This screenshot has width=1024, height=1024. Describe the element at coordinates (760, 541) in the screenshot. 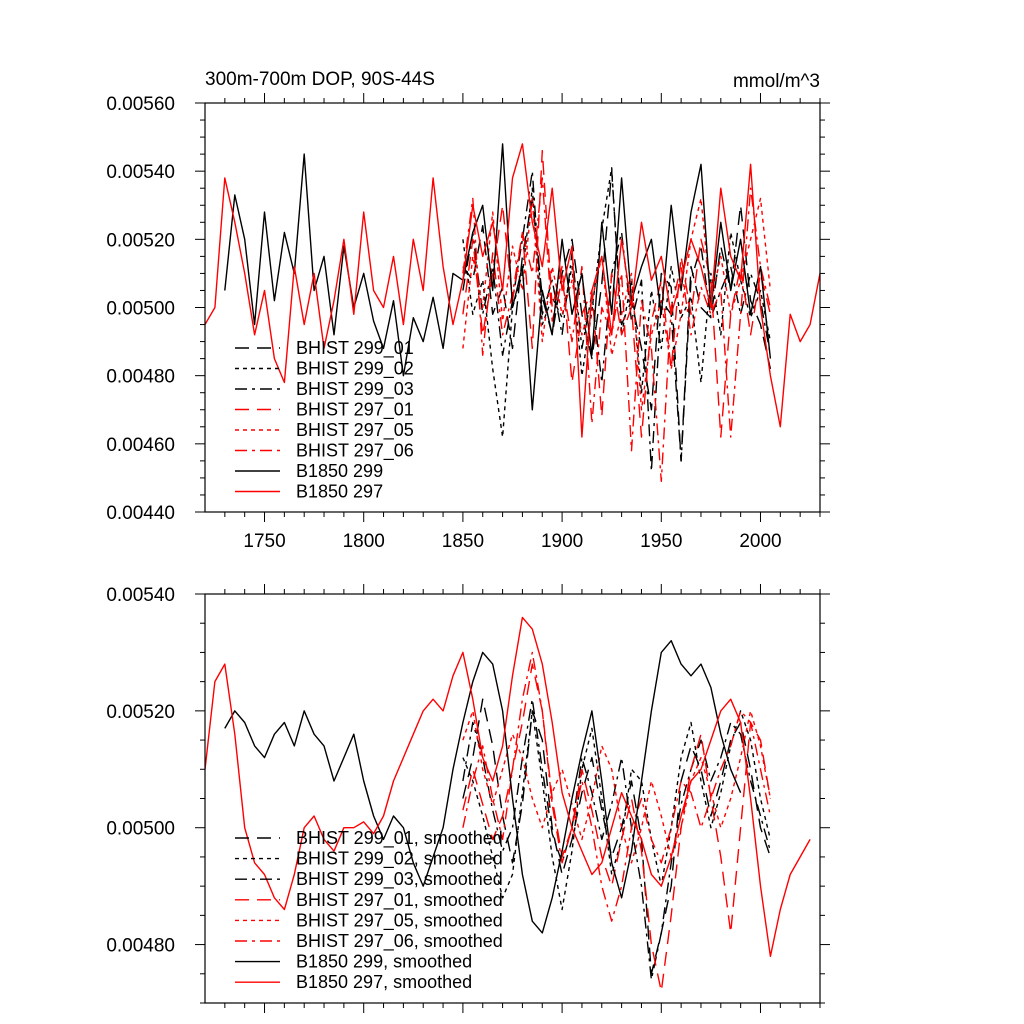

I see `top-x-tick-label: 2000` at that location.